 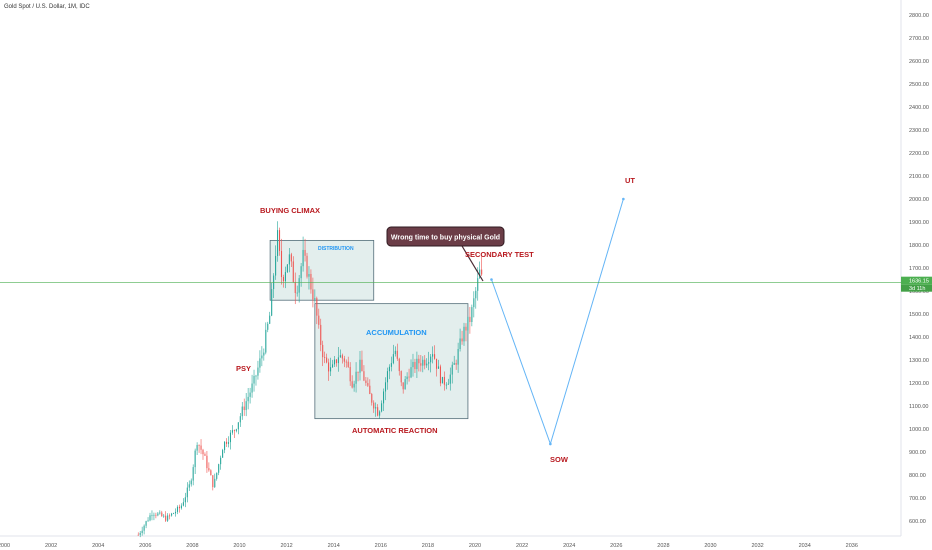 I want to click on y-tick-label: 600.00, so click(x=917, y=522).